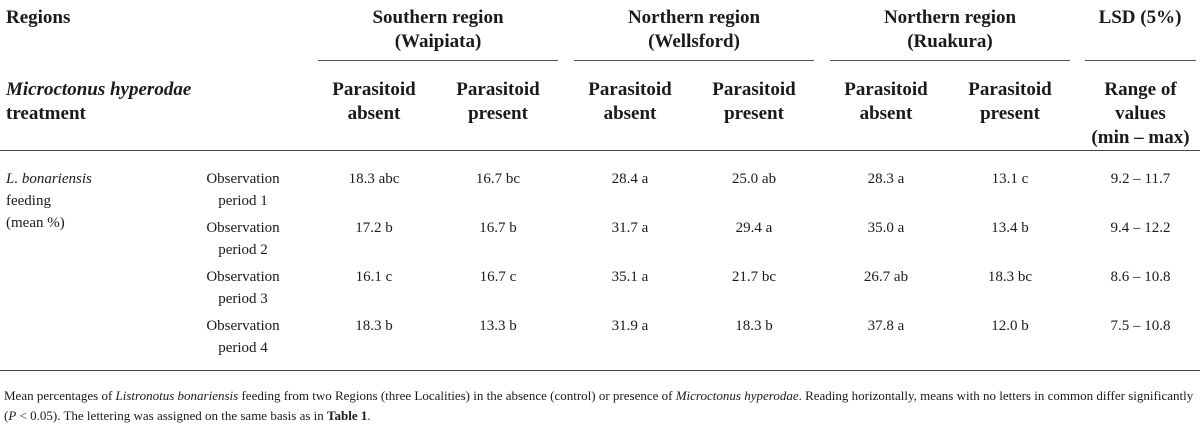 This screenshot has width=1200, height=426. What do you see at coordinates (886, 228) in the screenshot?
I see `table-cell: 35.0 a` at bounding box center [886, 228].